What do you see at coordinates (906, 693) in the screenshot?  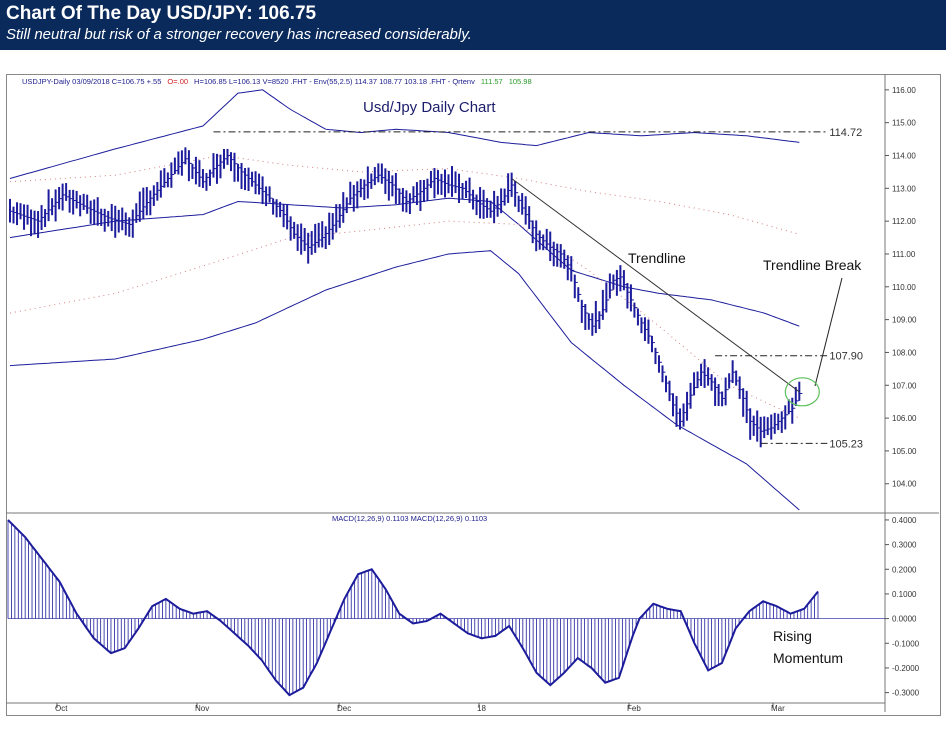 I see `macd-y-tick-label: -0.3000` at bounding box center [906, 693].